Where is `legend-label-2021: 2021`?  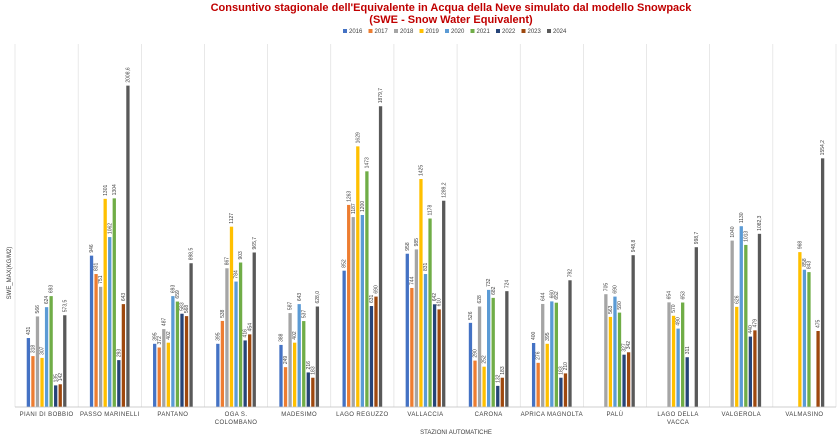 legend-label-2021: 2021 is located at coordinates (484, 32).